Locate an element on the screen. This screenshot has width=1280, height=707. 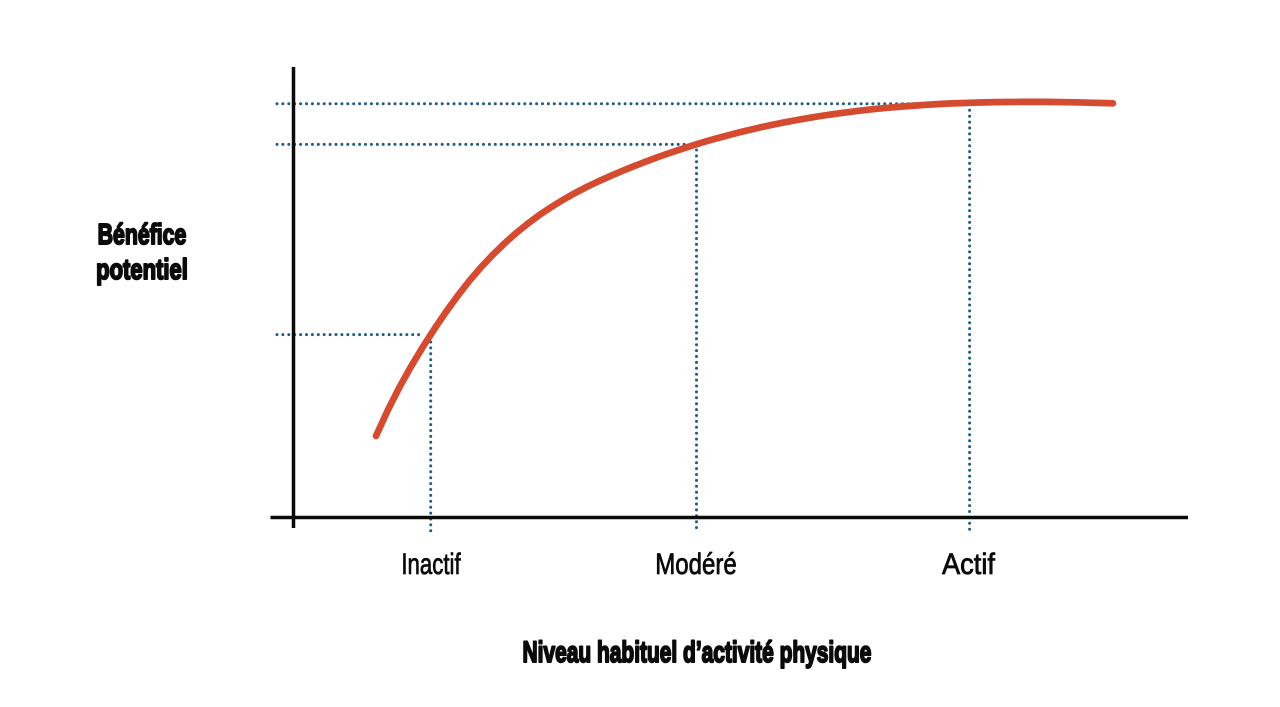
svg-text: Bénéfice is located at coordinates (142, 235).